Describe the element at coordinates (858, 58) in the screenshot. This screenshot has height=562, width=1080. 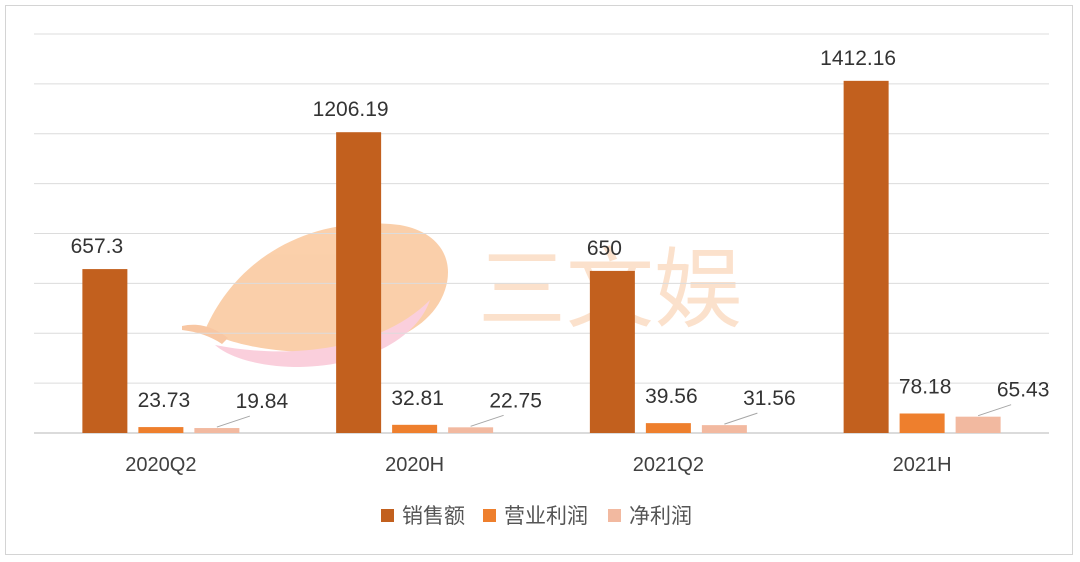
I see `data-label: 1412.16` at that location.